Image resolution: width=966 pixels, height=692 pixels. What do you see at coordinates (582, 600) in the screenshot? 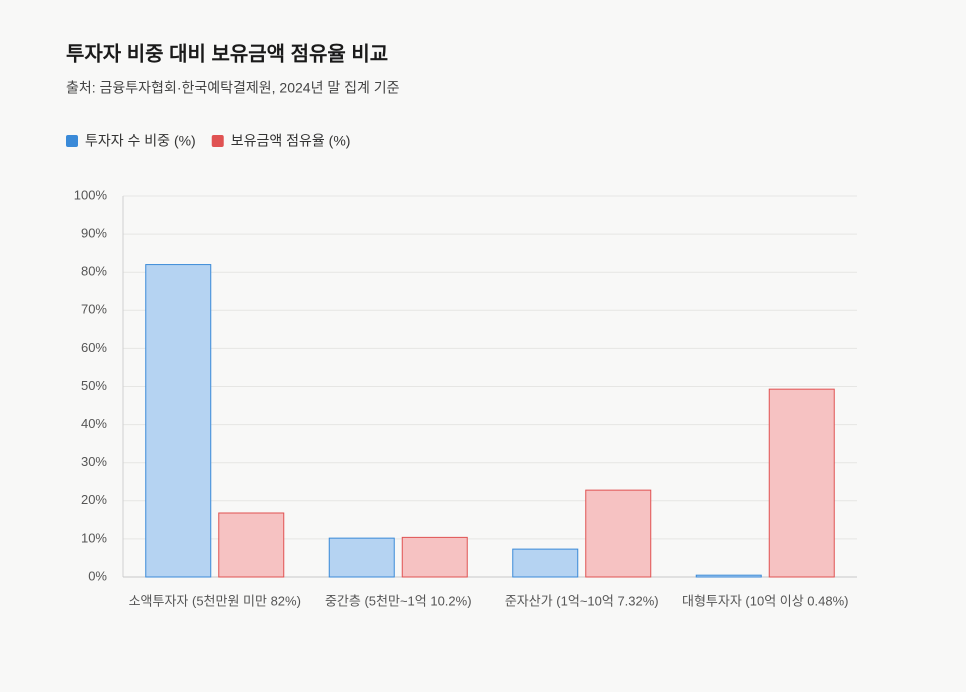
I see `x-tick-label: 준자산가 (1억~10억 7.32%)` at bounding box center [582, 600].